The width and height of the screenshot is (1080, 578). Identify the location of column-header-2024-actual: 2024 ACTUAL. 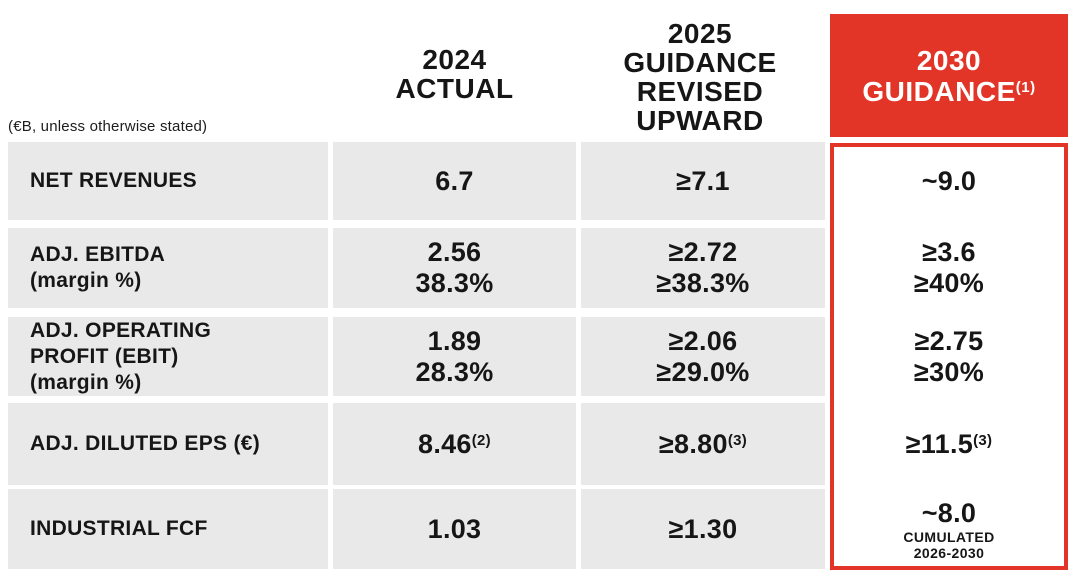
(454, 74).